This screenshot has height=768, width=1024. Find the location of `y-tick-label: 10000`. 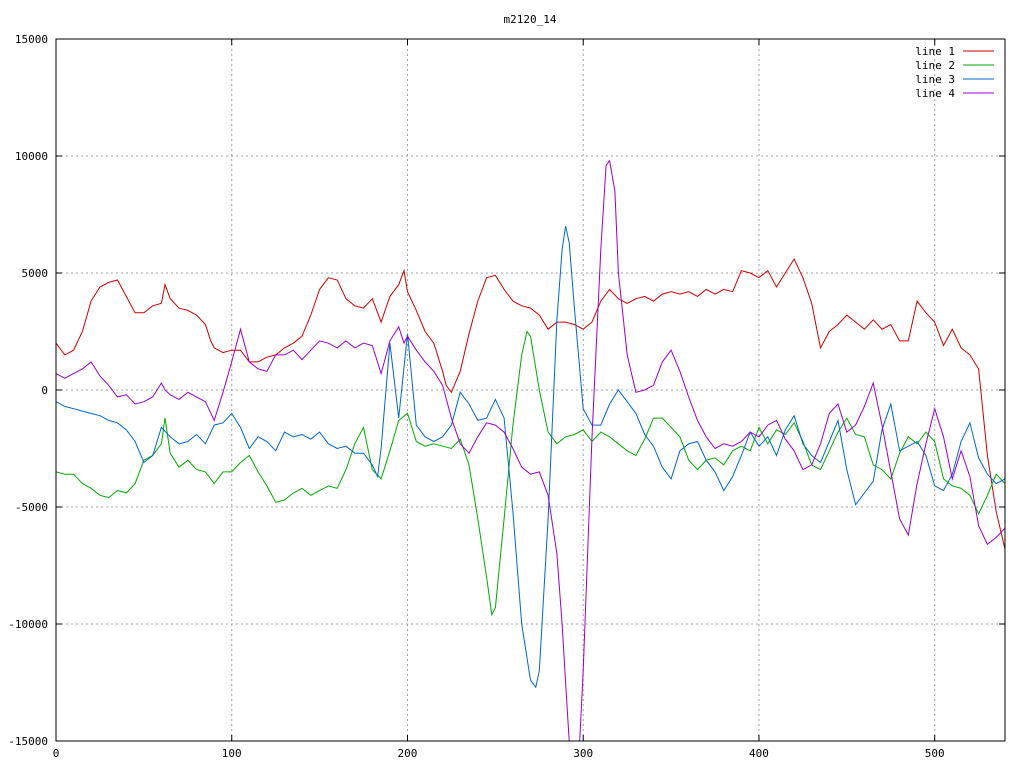

y-tick-label: 10000 is located at coordinates (31, 156).